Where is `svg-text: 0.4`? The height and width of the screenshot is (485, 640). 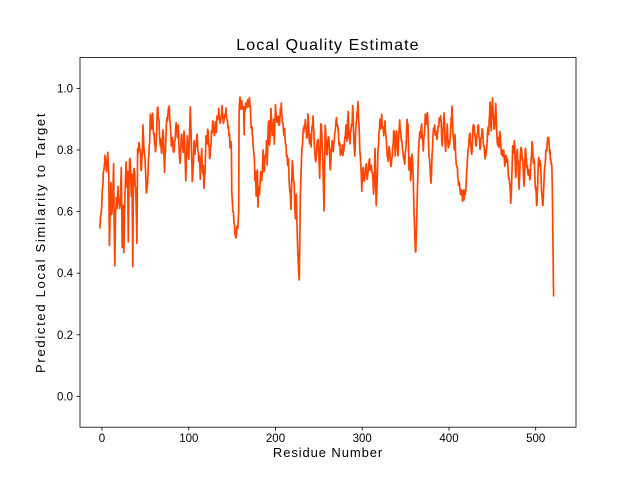
svg-text: 0.4 is located at coordinates (65, 274).